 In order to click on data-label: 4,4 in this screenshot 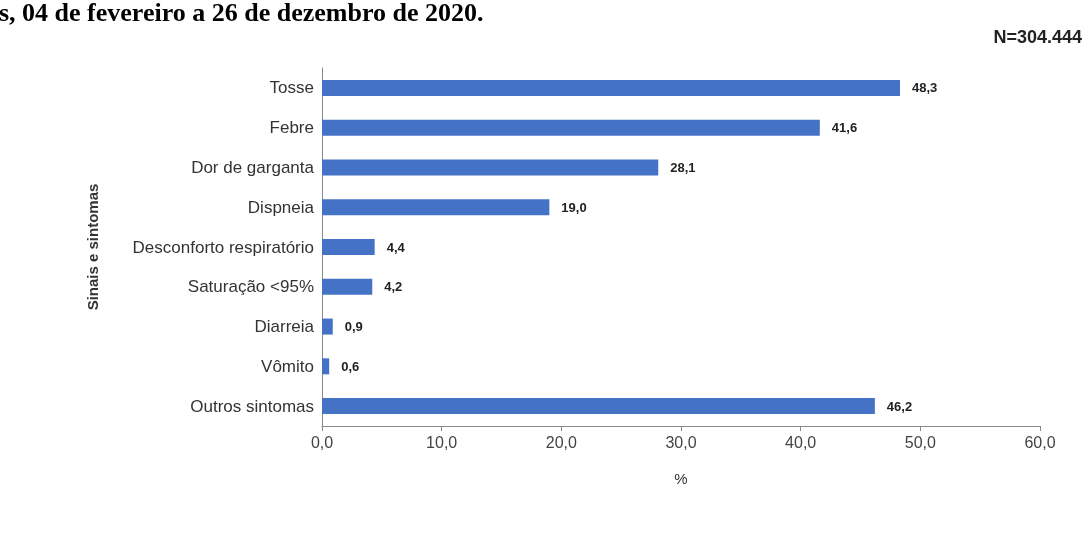, I will do `click(396, 247)`.